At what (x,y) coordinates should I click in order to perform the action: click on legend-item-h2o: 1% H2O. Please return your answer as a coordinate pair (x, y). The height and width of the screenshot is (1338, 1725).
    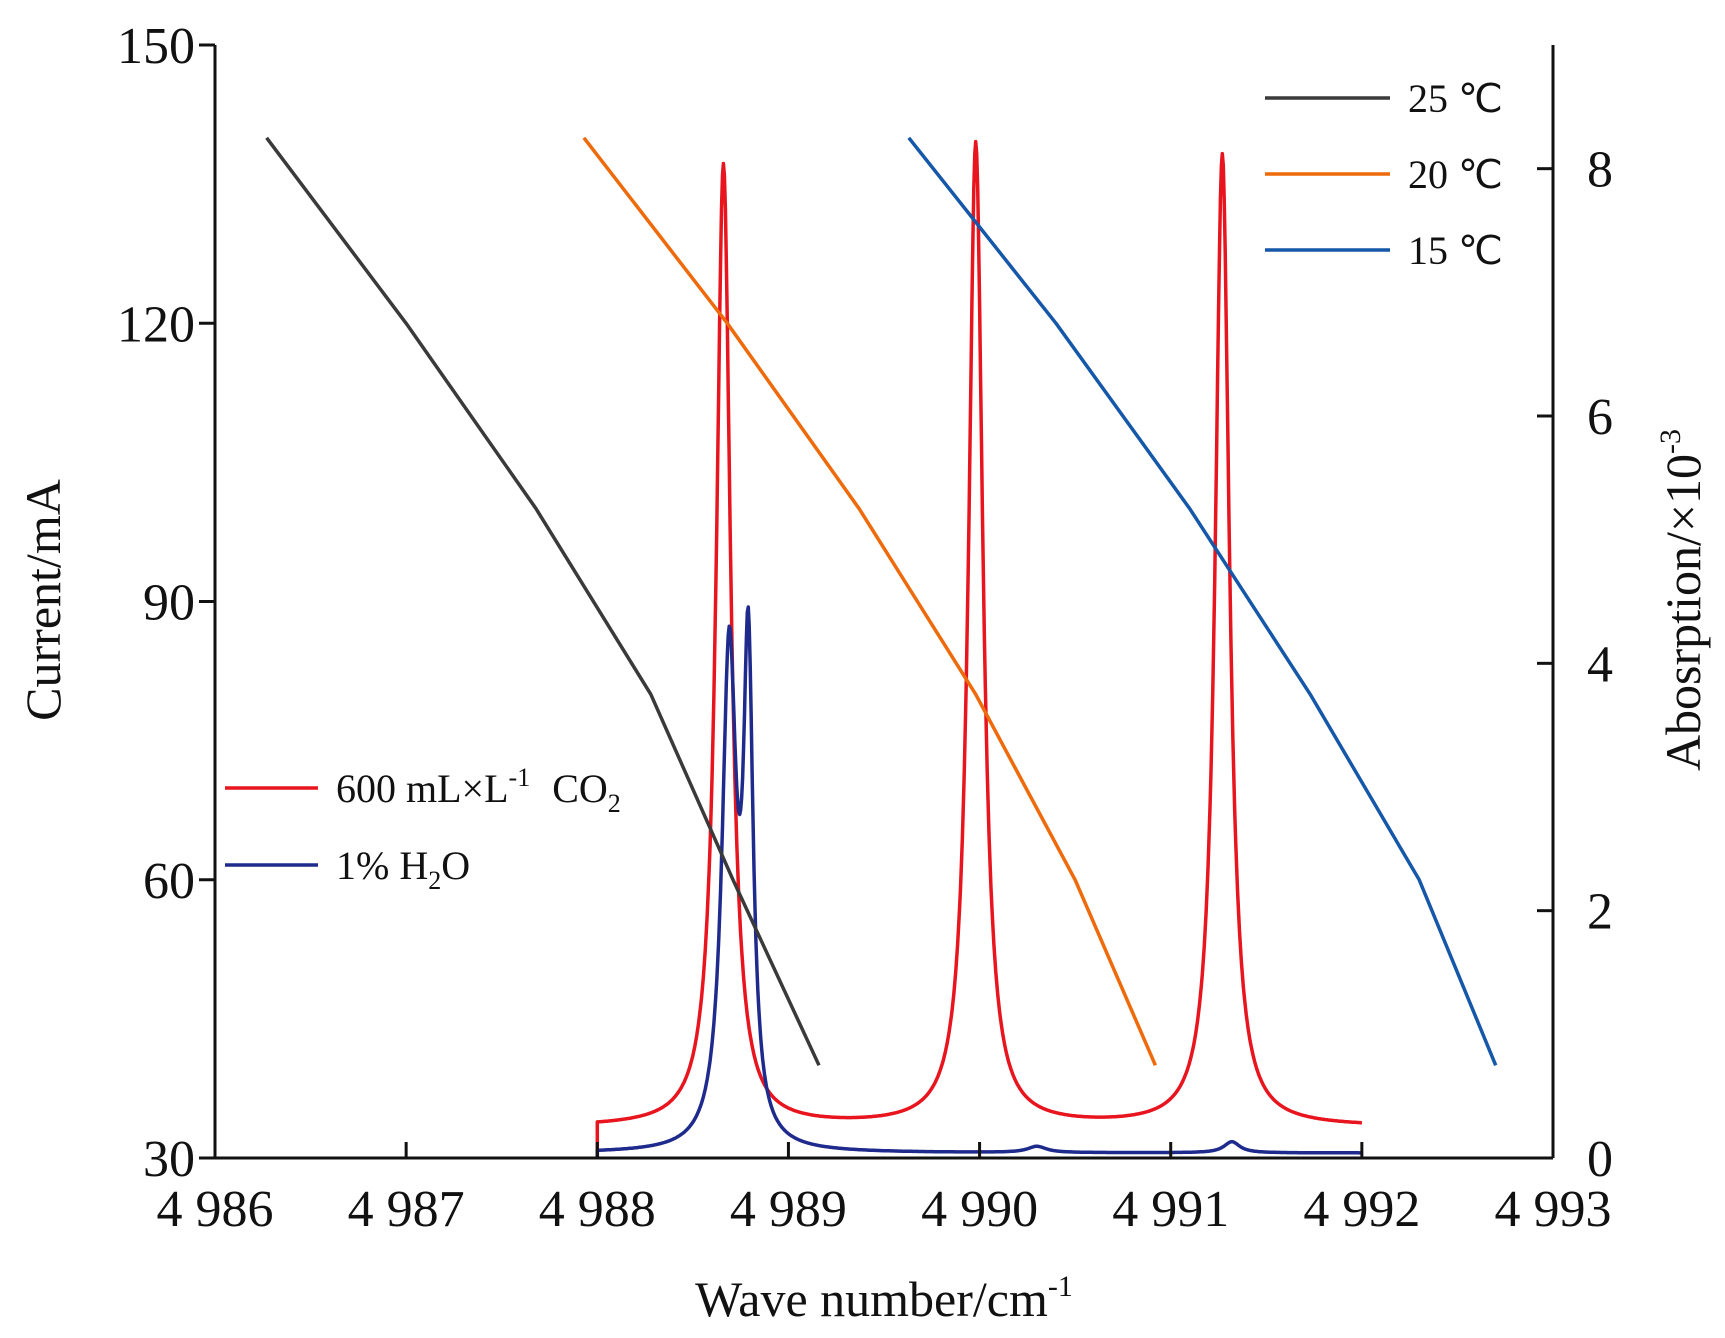
    Looking at the image, I should click on (347, 869).